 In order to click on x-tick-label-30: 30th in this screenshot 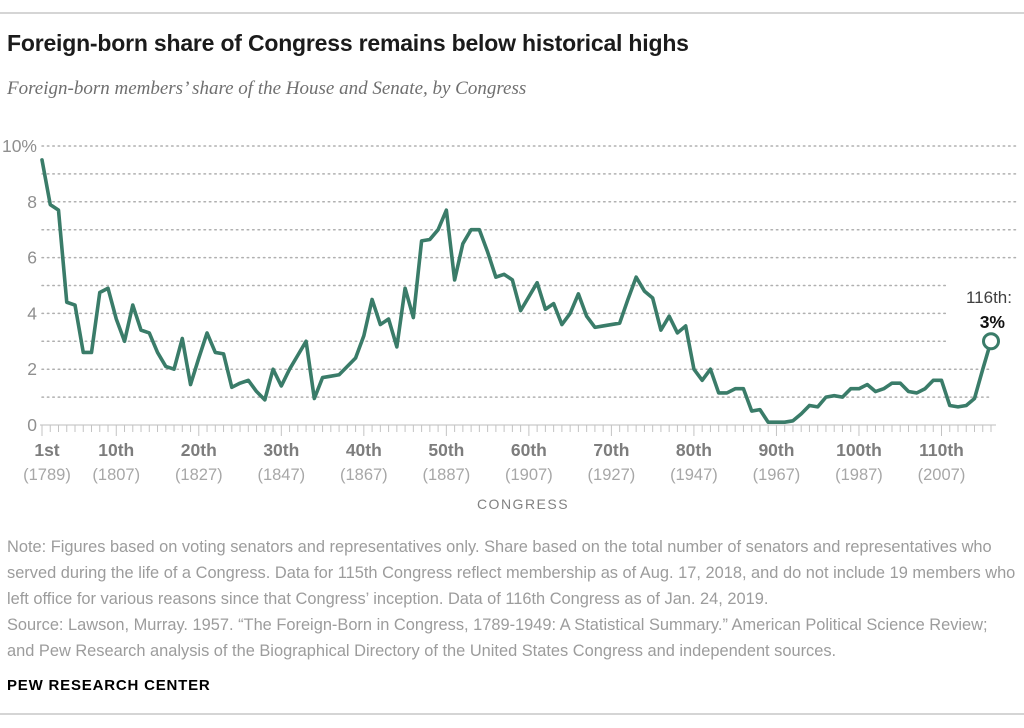, I will do `click(281, 450)`.